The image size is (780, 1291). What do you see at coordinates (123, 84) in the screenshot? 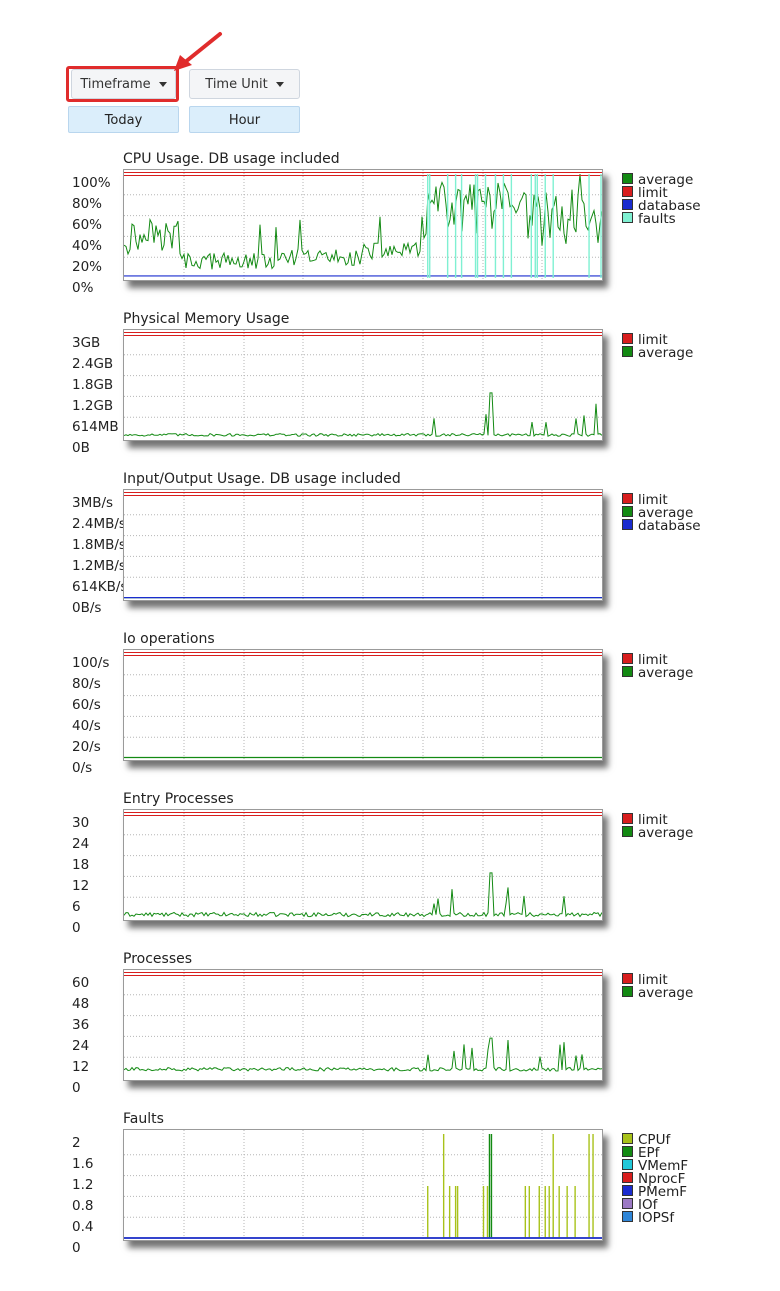
I see `timeframe-dropdown: Timeframe` at bounding box center [123, 84].